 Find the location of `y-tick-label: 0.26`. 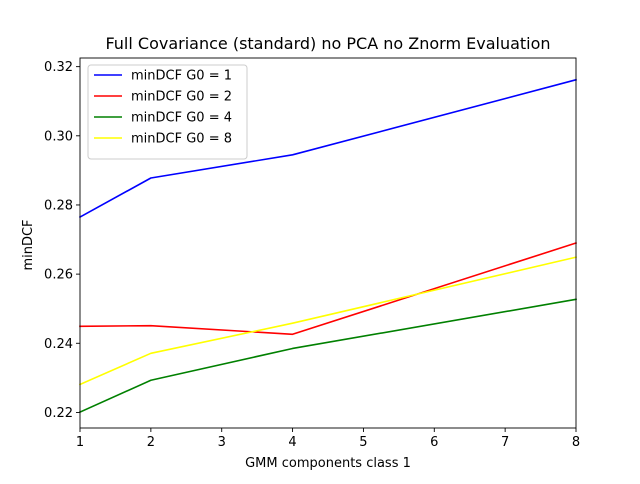

y-tick-label: 0.26 is located at coordinates (58, 275).